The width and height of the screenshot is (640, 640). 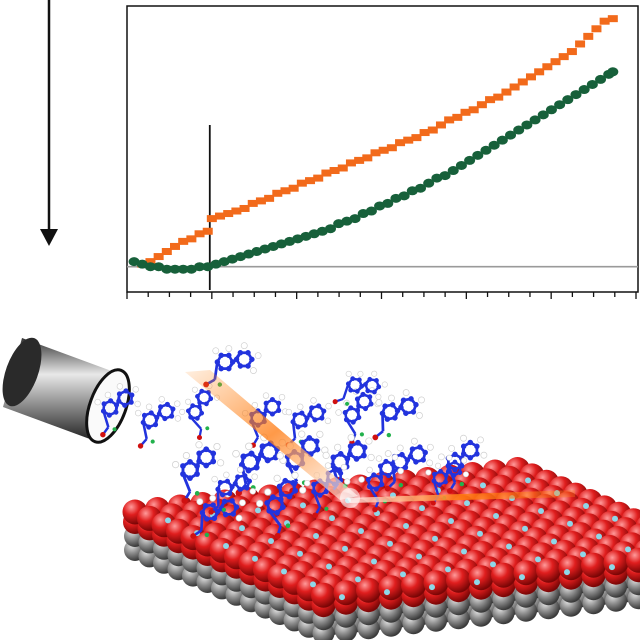 I want to click on atom-green, so click(x=207, y=535).